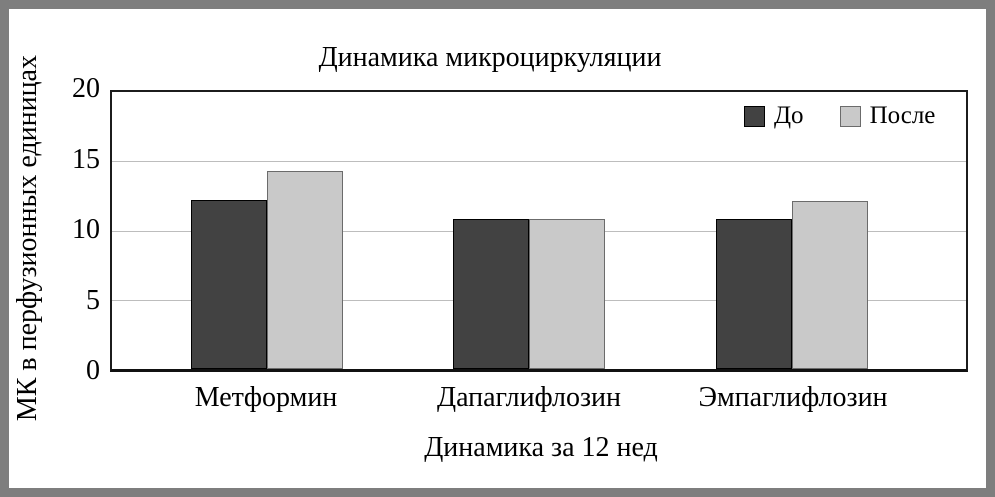  I want to click on y-tick-label-15: 15, so click(86, 159).